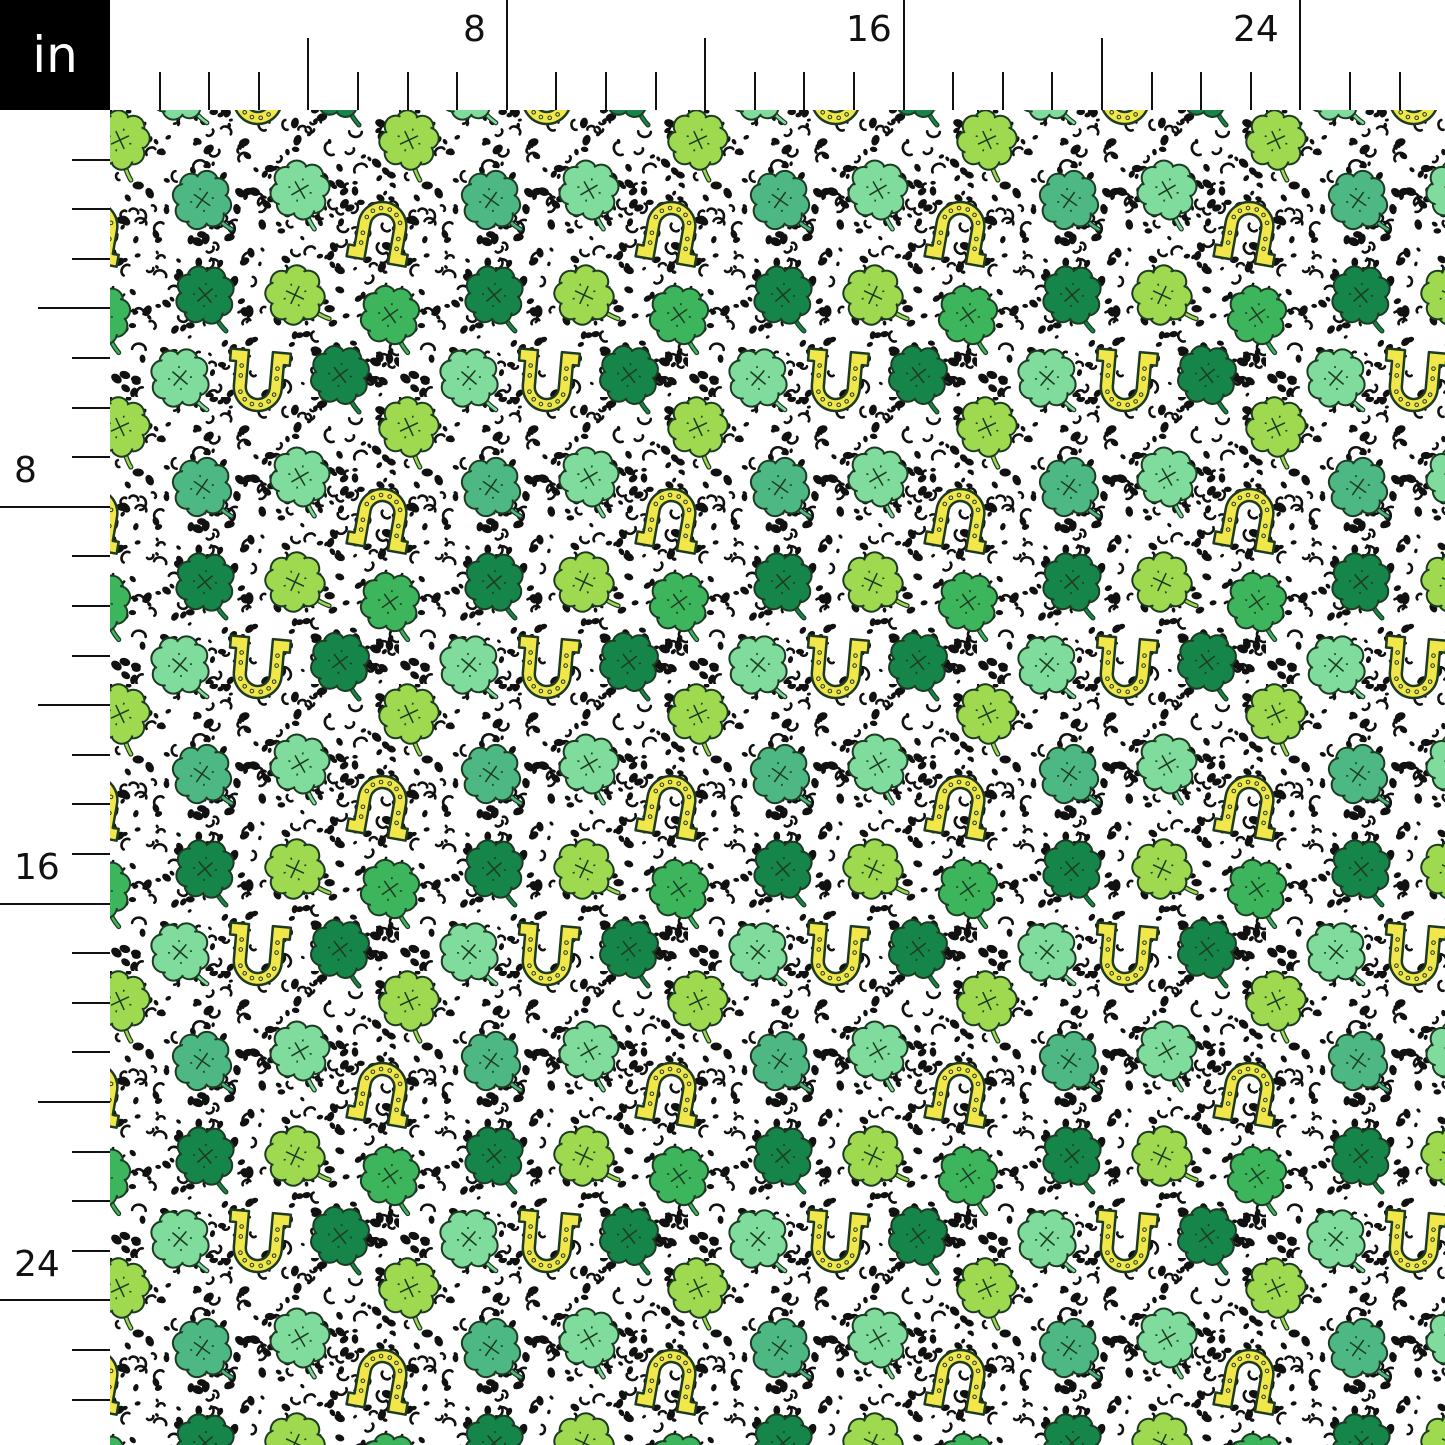  I want to click on top-ruler-label-16: 16, so click(869, 29).